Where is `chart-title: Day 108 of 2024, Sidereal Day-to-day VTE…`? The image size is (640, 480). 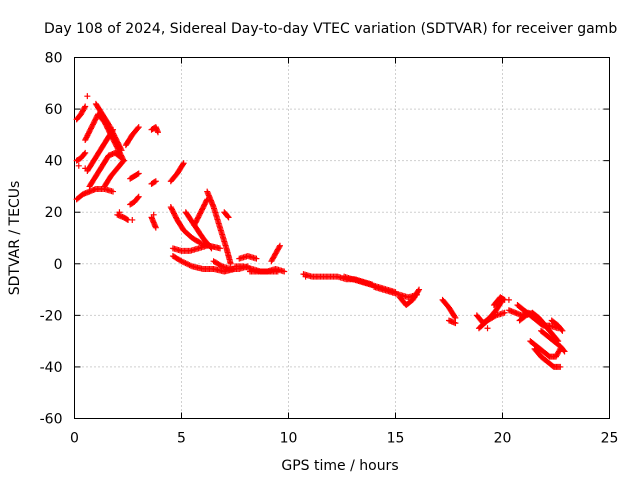 chart-title: Day 108 of 2024, Sidereal Day-to-day VTE… is located at coordinates (330, 29).